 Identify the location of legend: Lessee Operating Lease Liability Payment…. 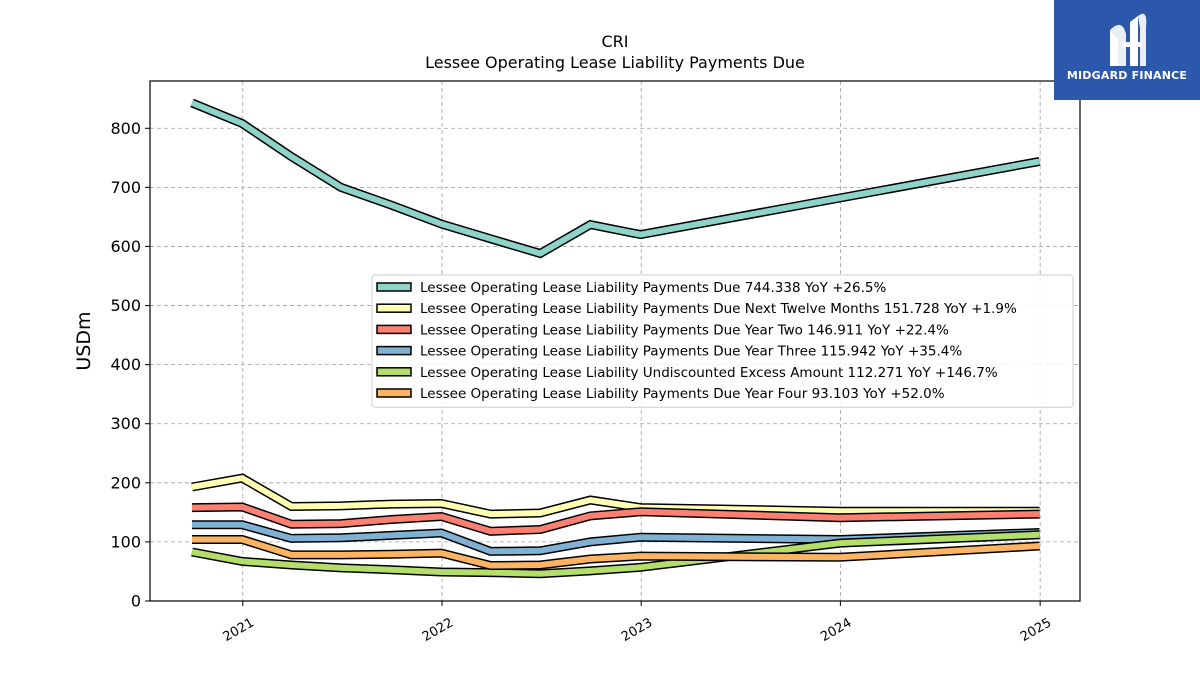
(722, 341).